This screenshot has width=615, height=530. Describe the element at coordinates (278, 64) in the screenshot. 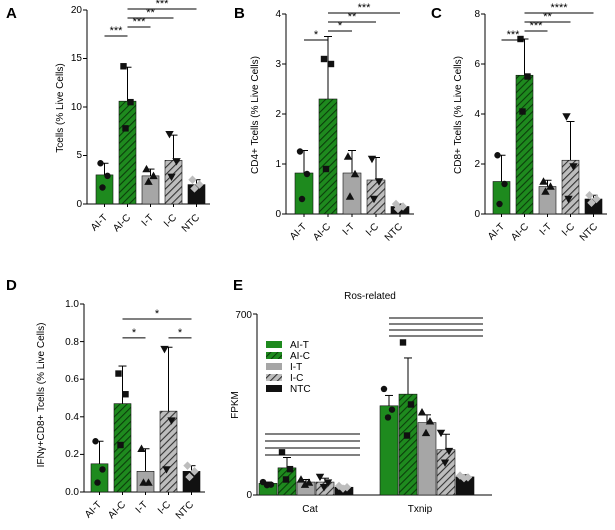

I see `panel-b-ytick: 3` at that location.